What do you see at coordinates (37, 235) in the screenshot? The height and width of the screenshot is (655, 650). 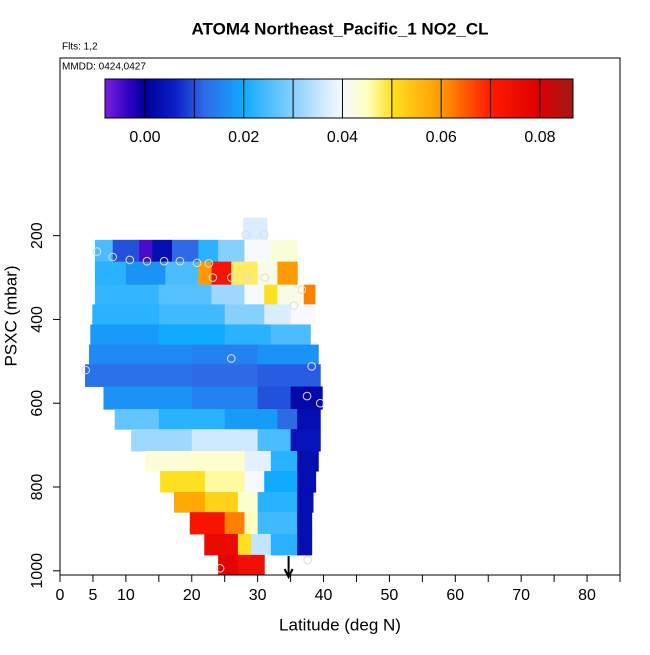 I see `y-tick-label: 200` at bounding box center [37, 235].